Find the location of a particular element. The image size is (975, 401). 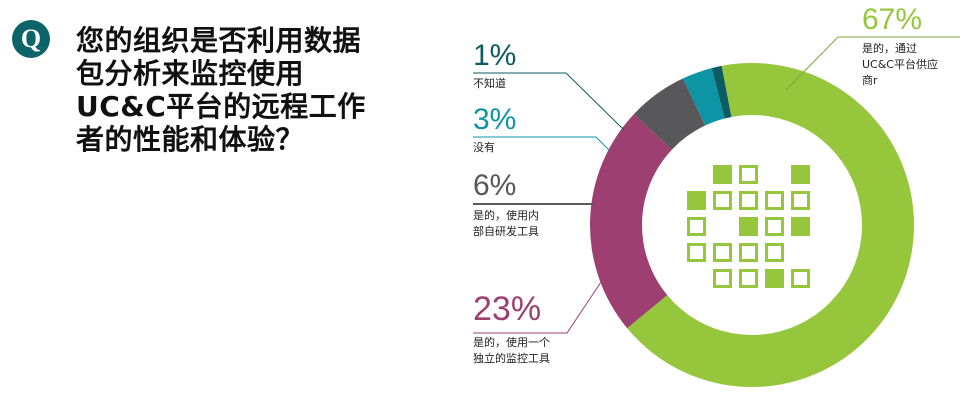

label-23-desc: 是的，使用一个 独立的监控工具 is located at coordinates (511, 351).